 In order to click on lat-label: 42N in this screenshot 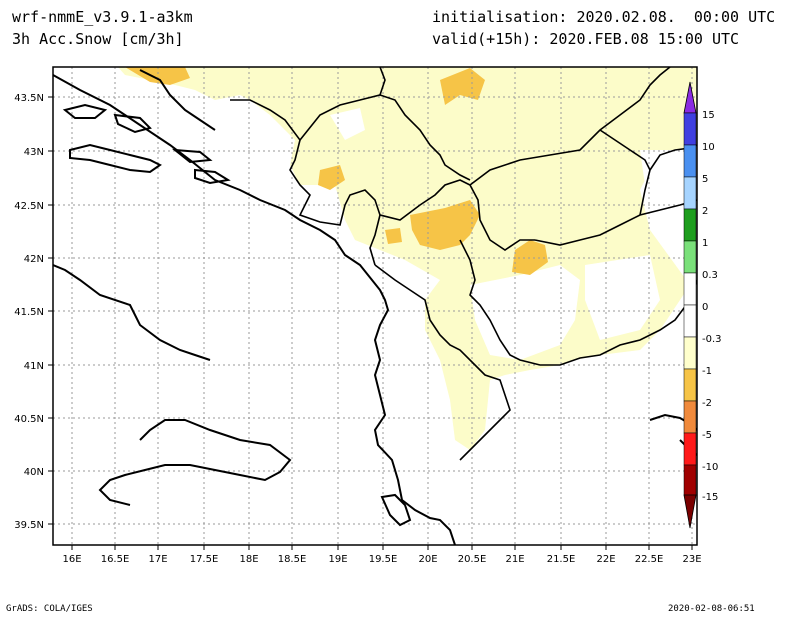, I will do `click(34, 259)`.